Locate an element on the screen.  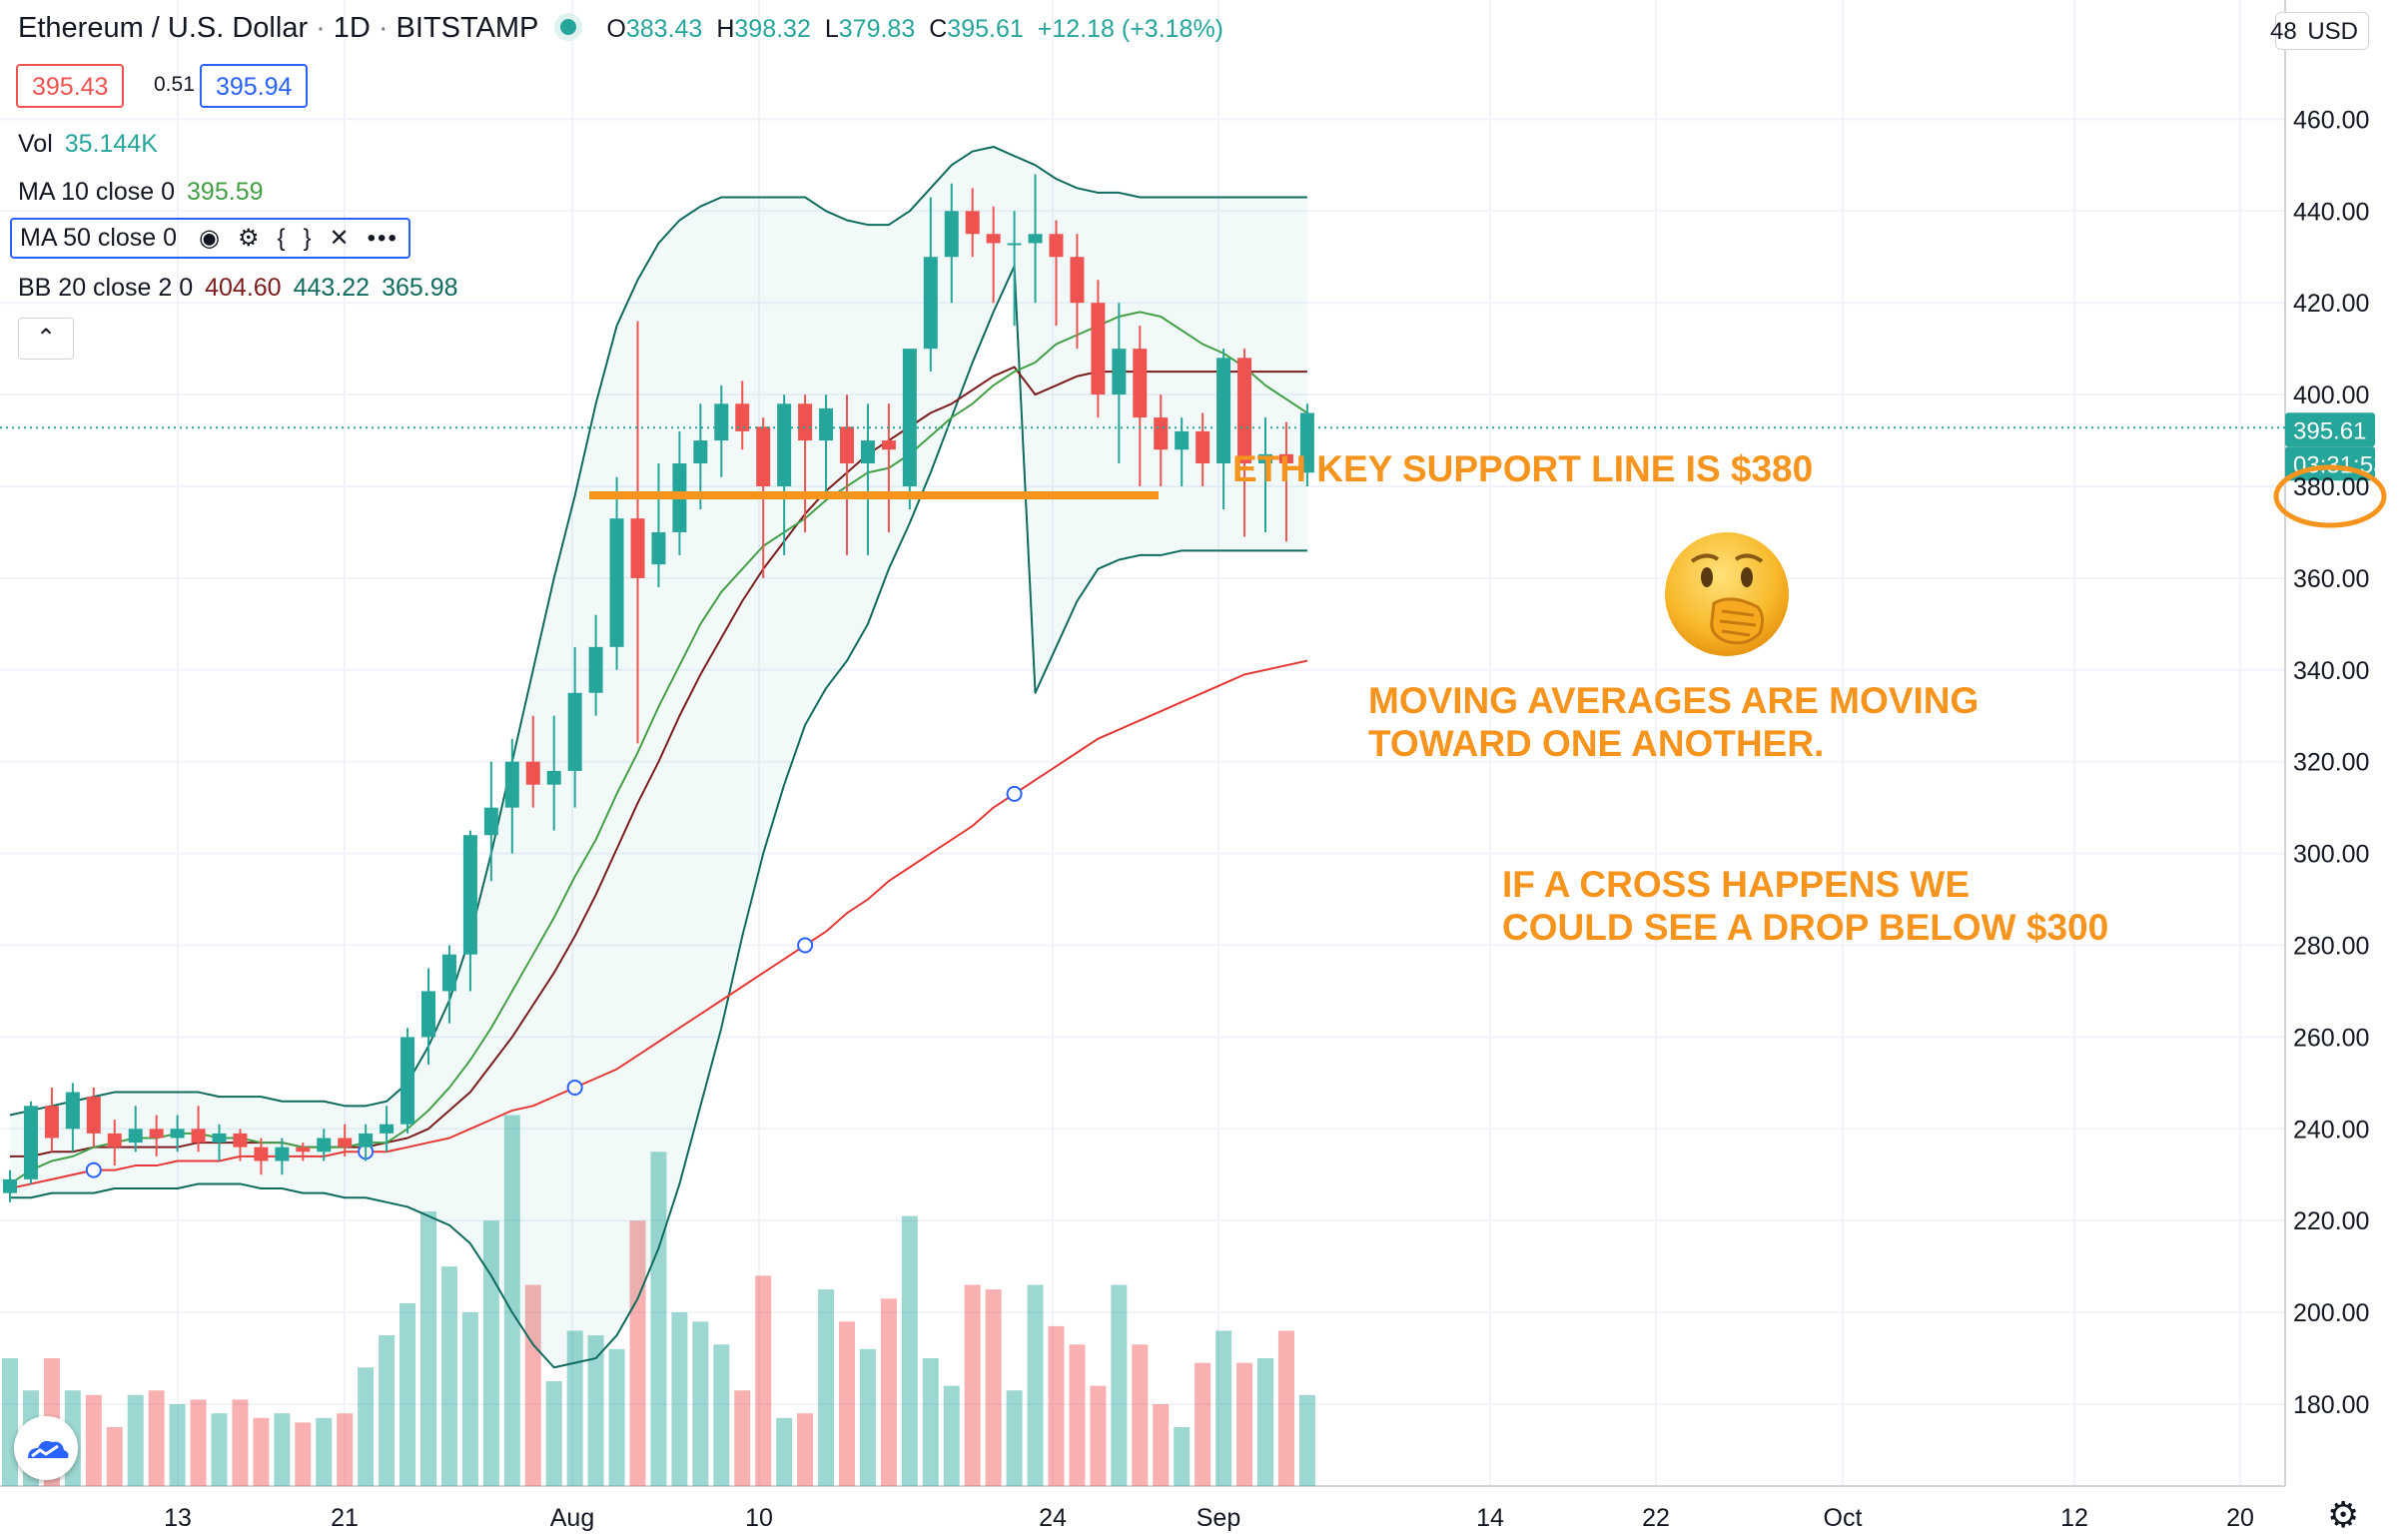
gear-icon: ⚙ is located at coordinates (257, 238).